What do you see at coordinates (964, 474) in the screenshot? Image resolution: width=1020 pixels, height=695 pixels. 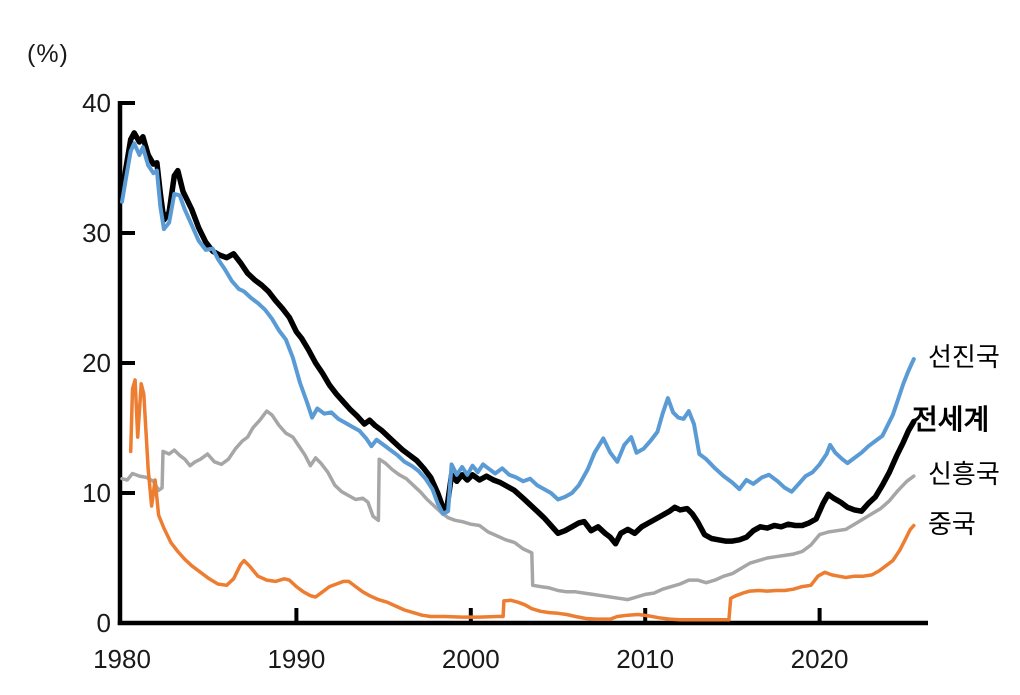 I see `series-label-emerging: 신흥국` at bounding box center [964, 474].